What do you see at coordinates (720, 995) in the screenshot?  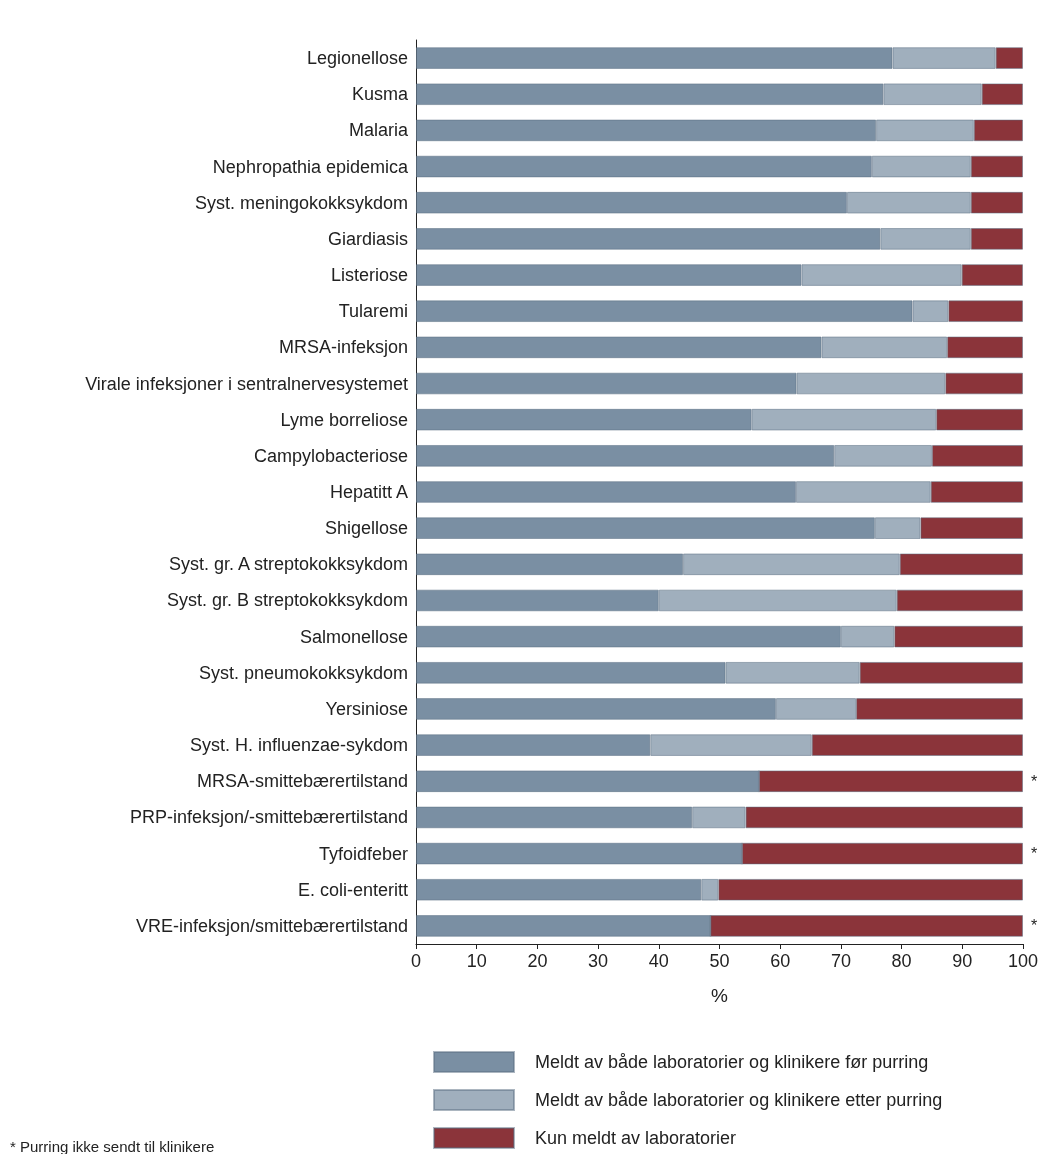 I see `x-axis-title: %` at bounding box center [720, 995].